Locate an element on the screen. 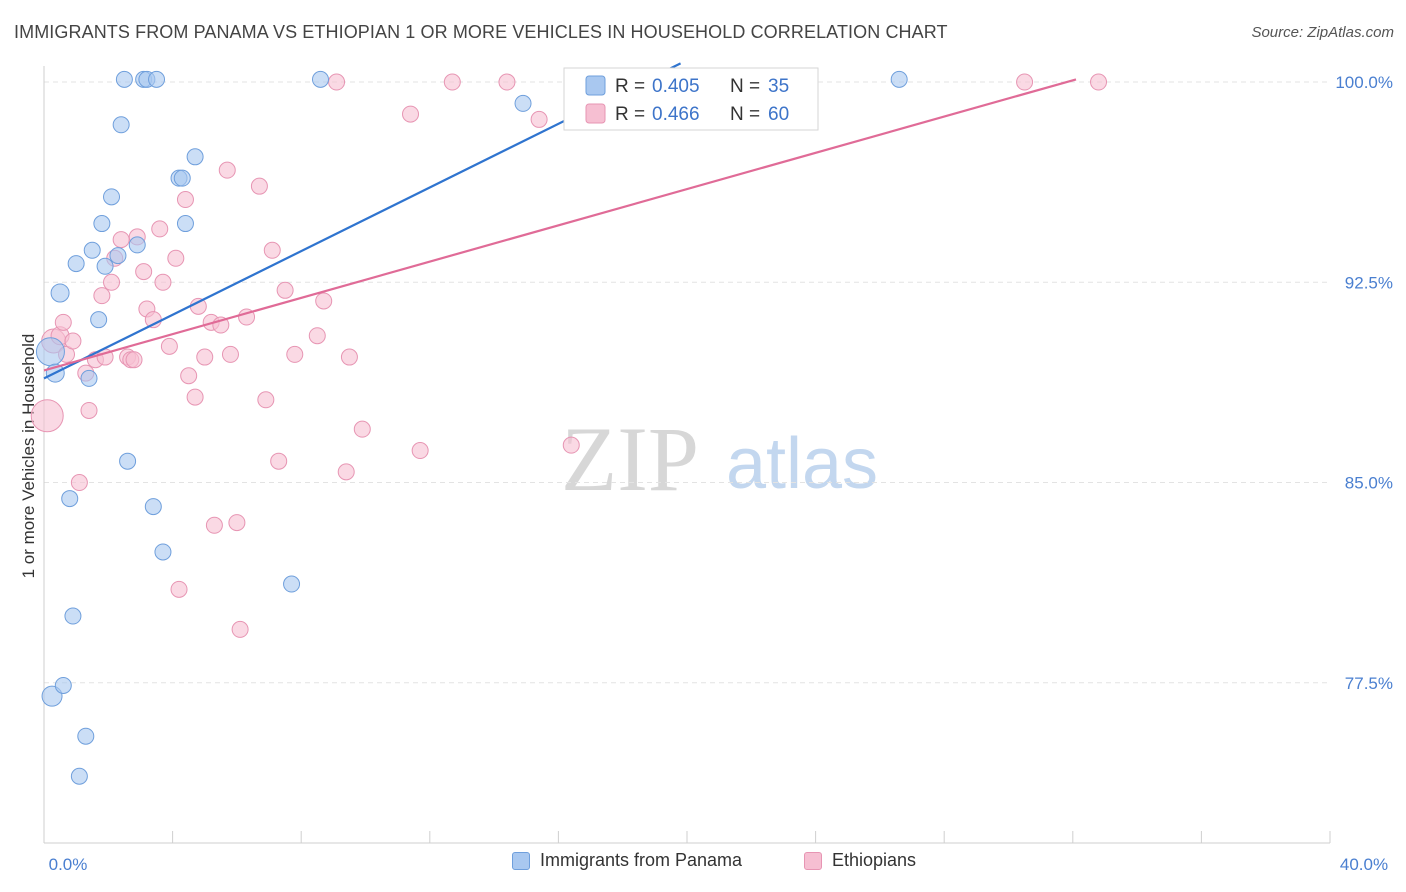 Image resolution: width=1406 pixels, height=892 pixels. x-tick-label-max: 40.0% is located at coordinates (1364, 864).